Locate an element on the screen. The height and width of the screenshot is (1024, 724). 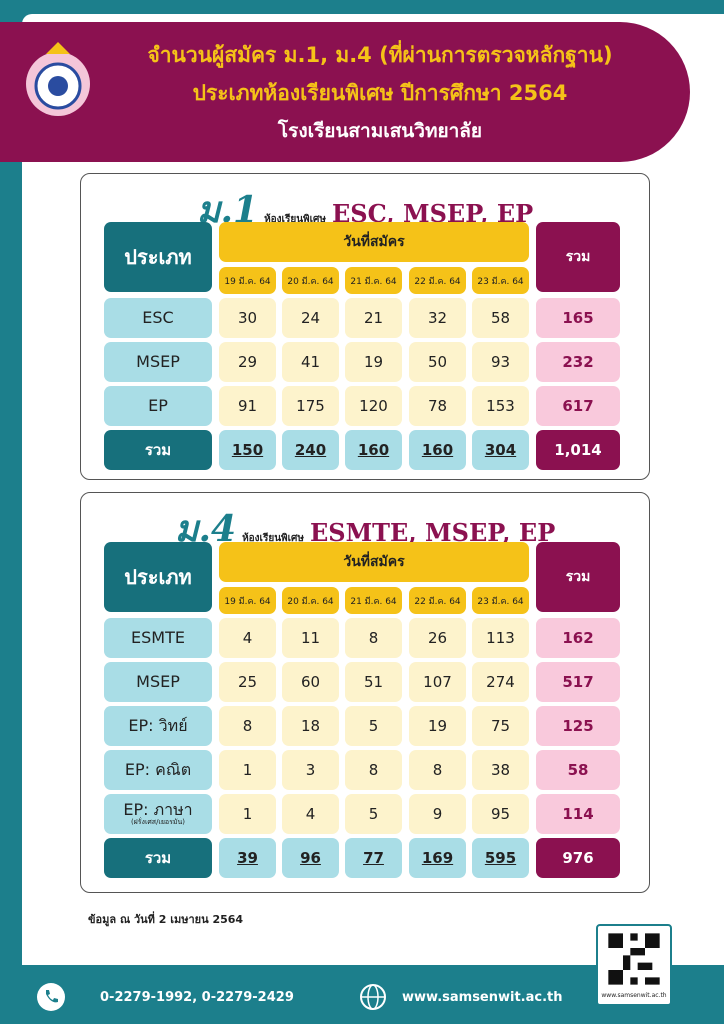
cell: 50 is located at coordinates (437, 362).